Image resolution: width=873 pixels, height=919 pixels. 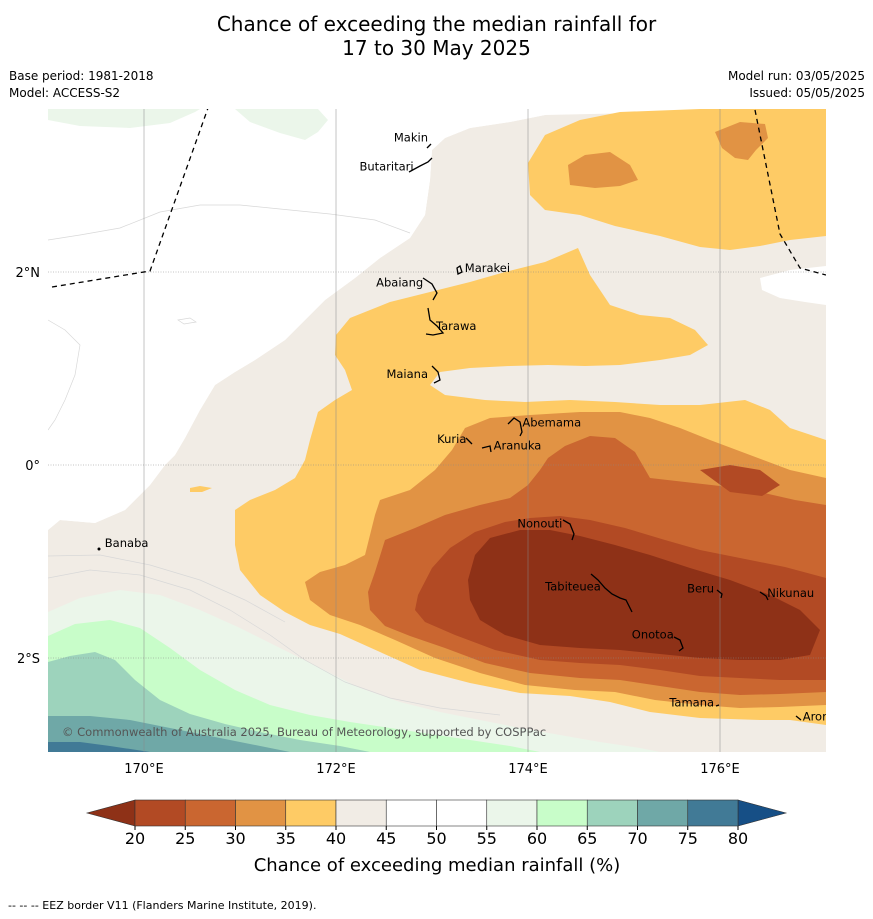 What do you see at coordinates (420, 165) in the screenshot?
I see `butaritari-outline` at bounding box center [420, 165].